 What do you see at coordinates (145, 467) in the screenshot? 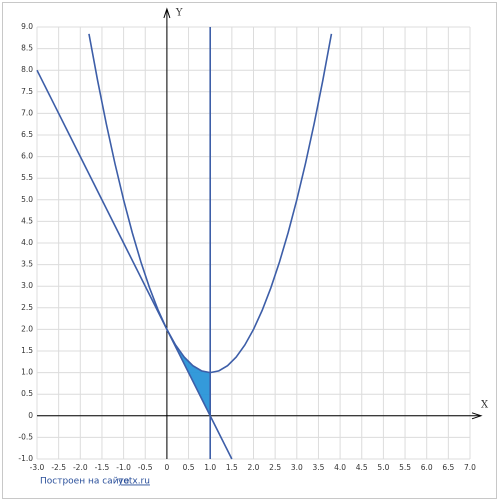
I see `x-tick-label: -0.5` at bounding box center [145, 467].